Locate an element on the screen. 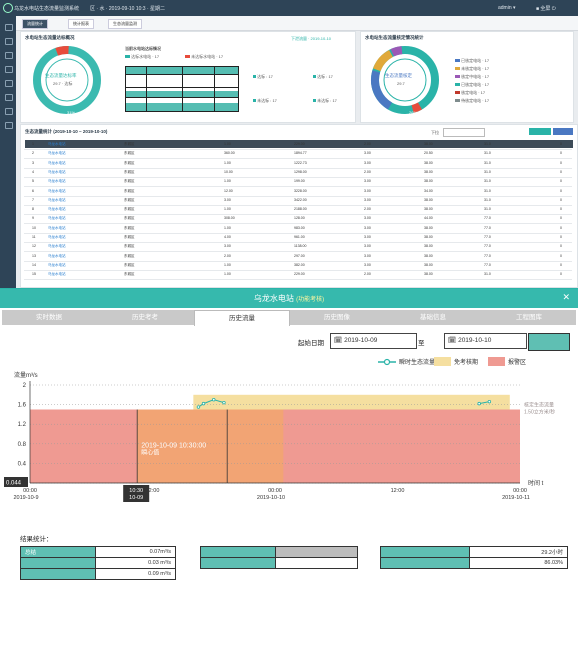 The image size is (578, 664). table-cell: 360.00 is located at coordinates (229, 153).